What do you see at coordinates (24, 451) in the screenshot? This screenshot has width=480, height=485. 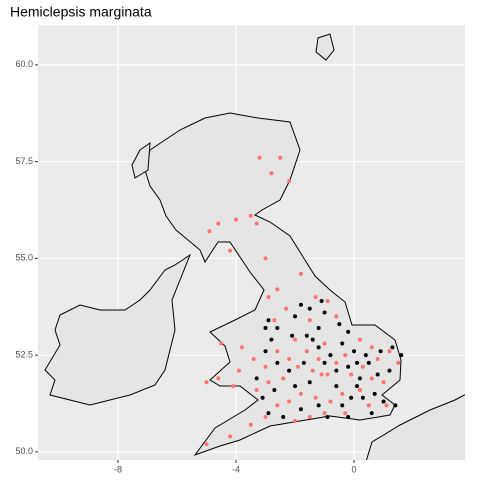 I see `y-tick-label: 50.0` at bounding box center [24, 451].